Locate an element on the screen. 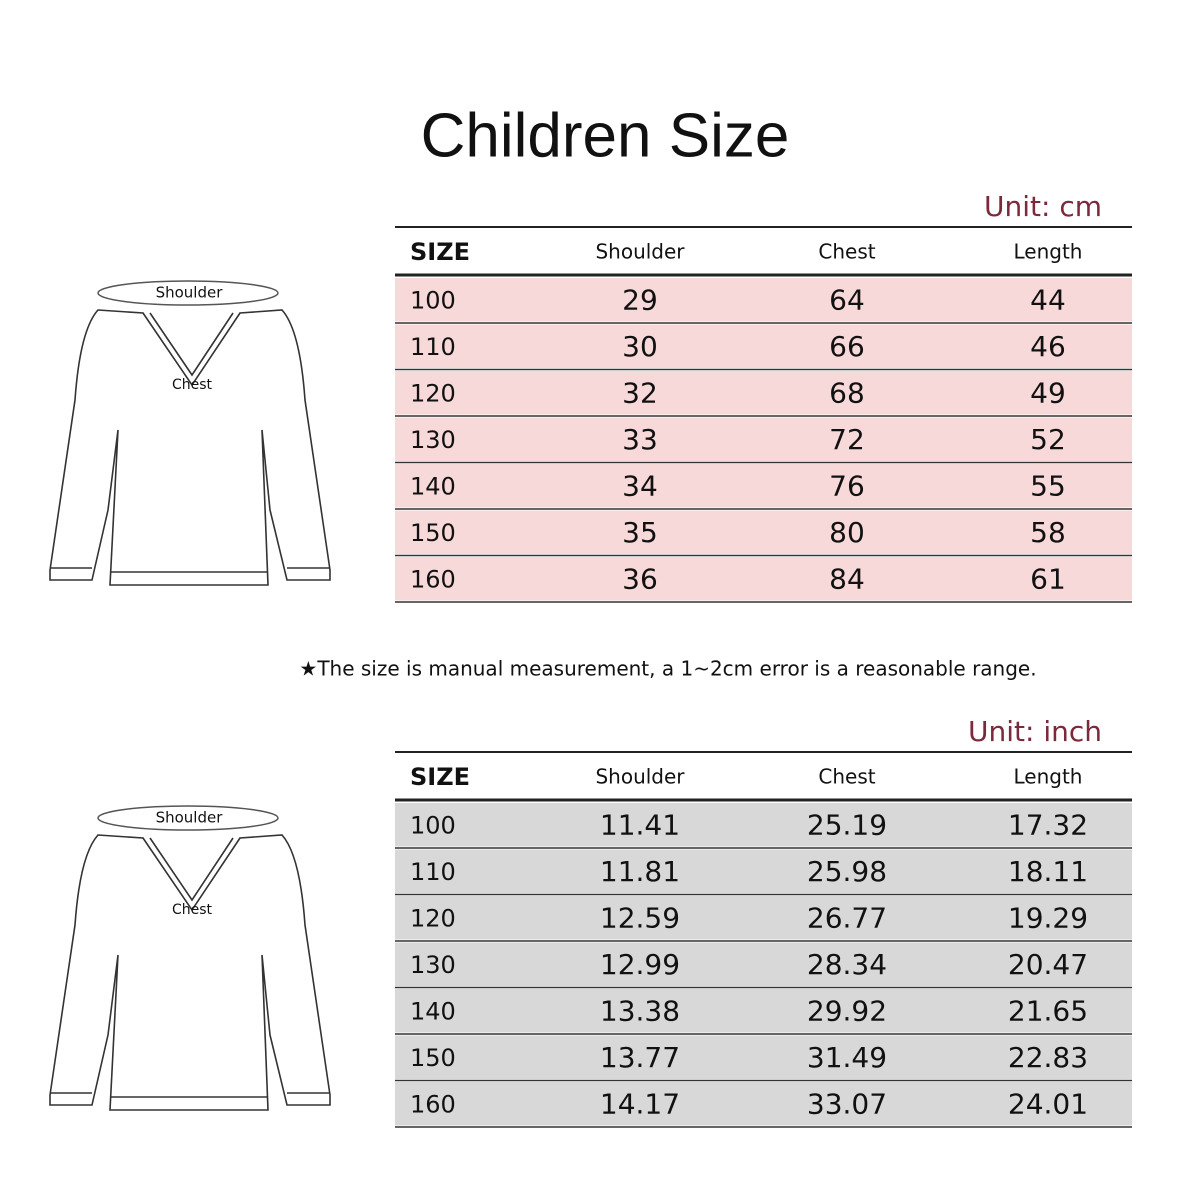  table-cell: 33 is located at coordinates (640, 439).